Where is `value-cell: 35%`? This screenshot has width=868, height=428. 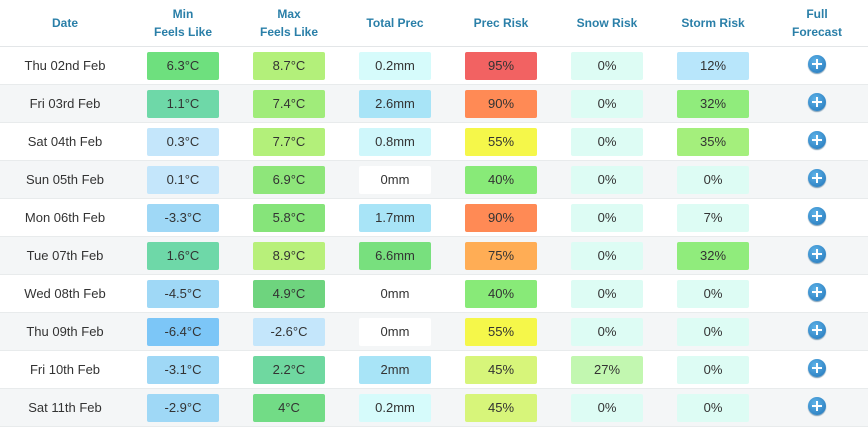 value-cell: 35% is located at coordinates (713, 141).